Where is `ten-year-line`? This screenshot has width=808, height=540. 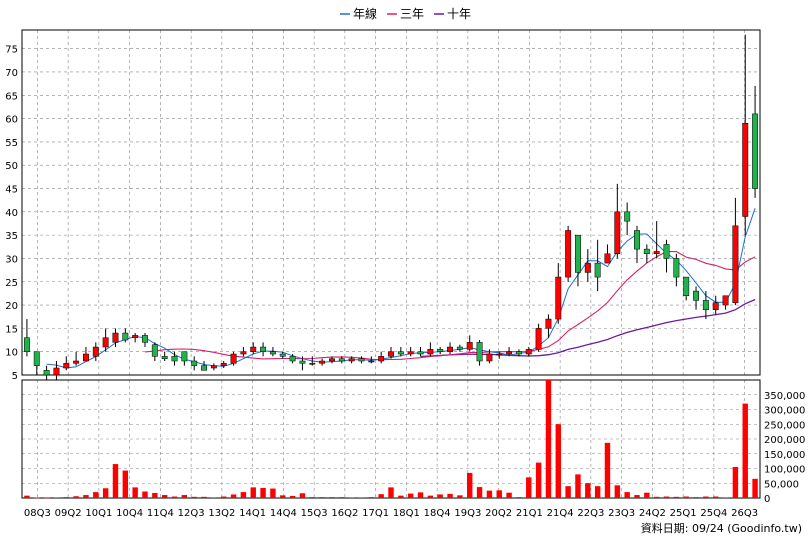
ten-year-line is located at coordinates (588, 328).